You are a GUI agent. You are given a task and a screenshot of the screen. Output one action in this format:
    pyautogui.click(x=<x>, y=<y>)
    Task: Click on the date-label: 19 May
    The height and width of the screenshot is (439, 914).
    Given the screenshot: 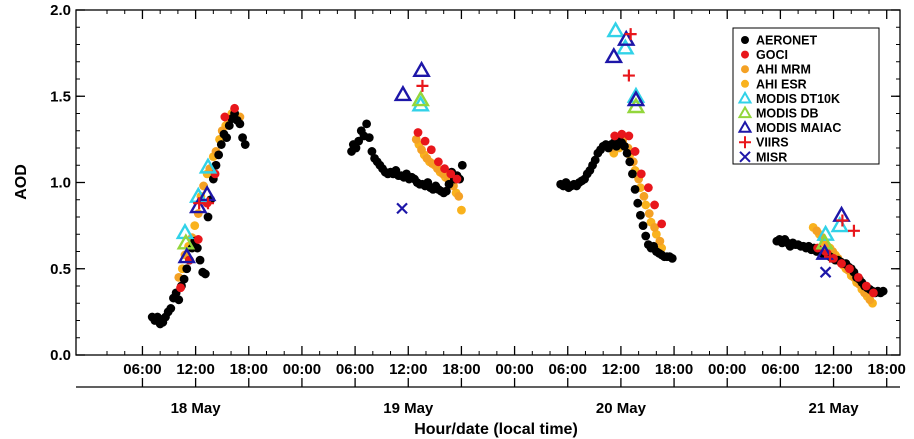 What is the action you would take?
    pyautogui.click(x=408, y=408)
    